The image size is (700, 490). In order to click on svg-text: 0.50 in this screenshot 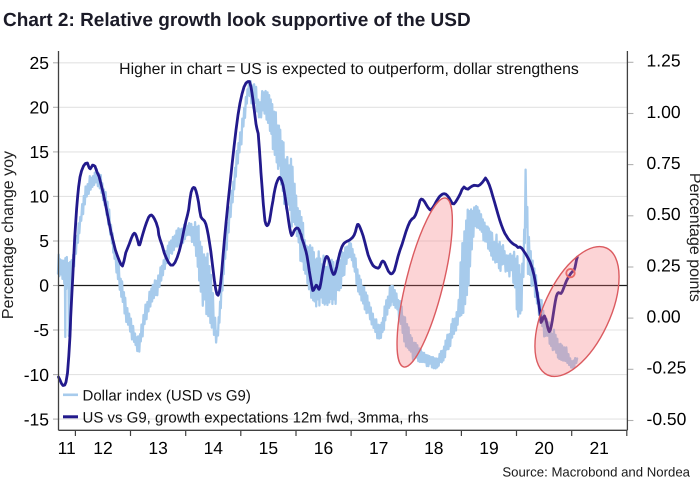, I will do `click(664, 214)`.